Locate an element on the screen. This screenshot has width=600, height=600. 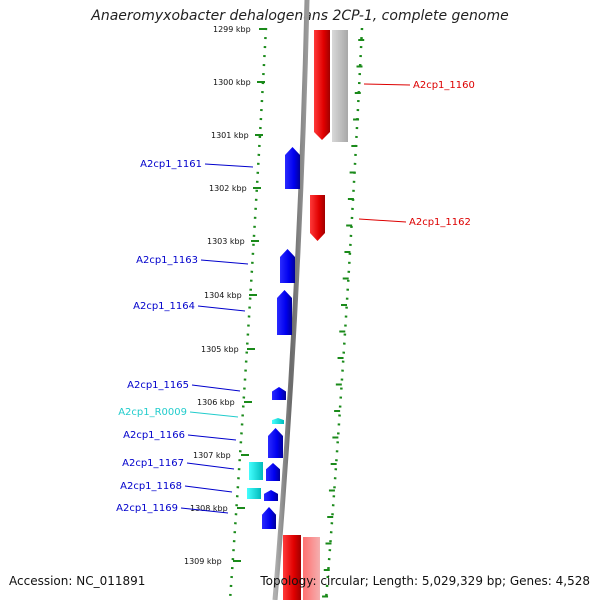
gene-block-grey is located at coordinates (340, 86).